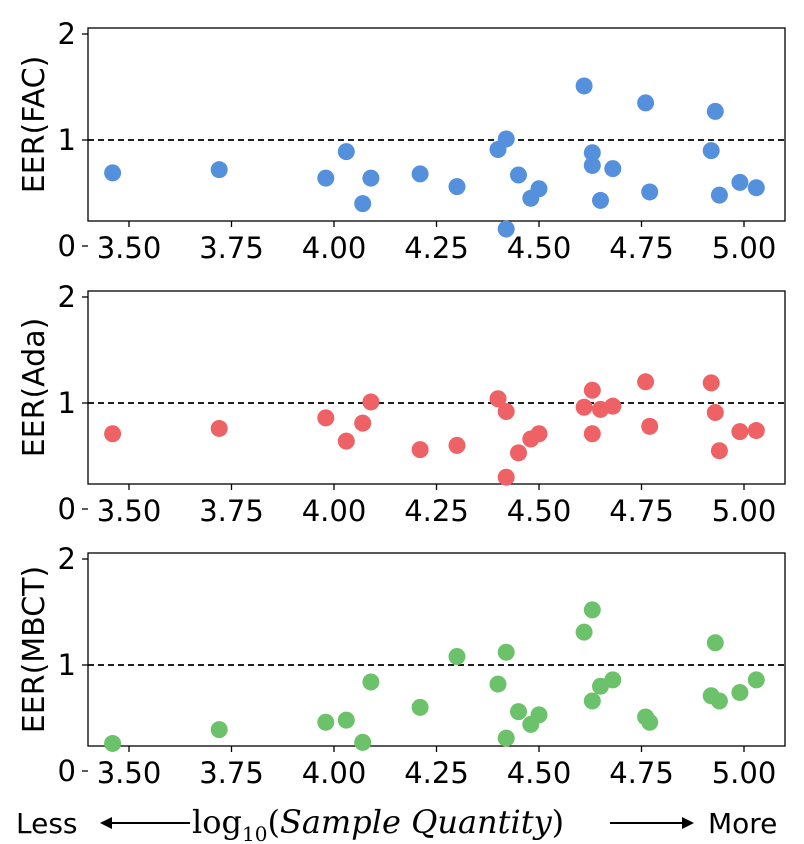 This screenshot has height=844, width=804. Describe the element at coordinates (34, 125) in the screenshot. I see `y-axis-label: EER(FAC)` at that location.